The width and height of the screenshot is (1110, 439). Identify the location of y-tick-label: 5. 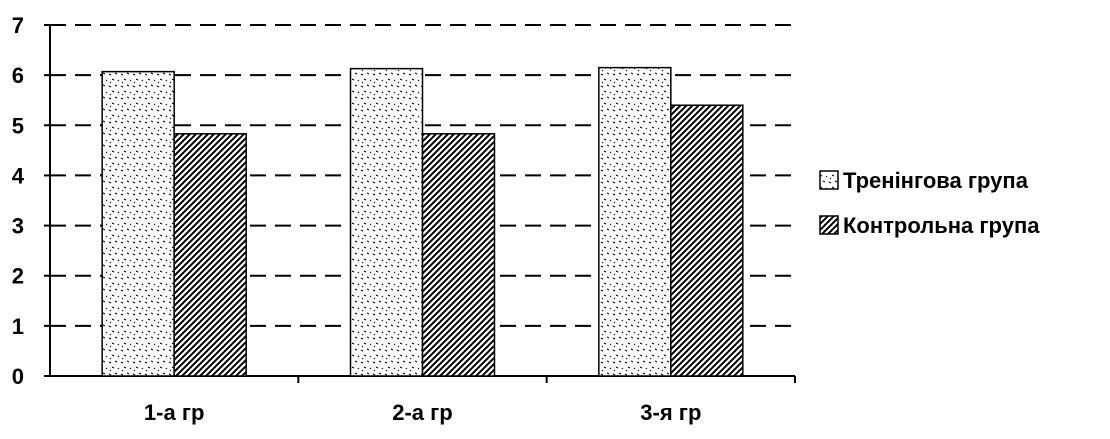
(18, 125).